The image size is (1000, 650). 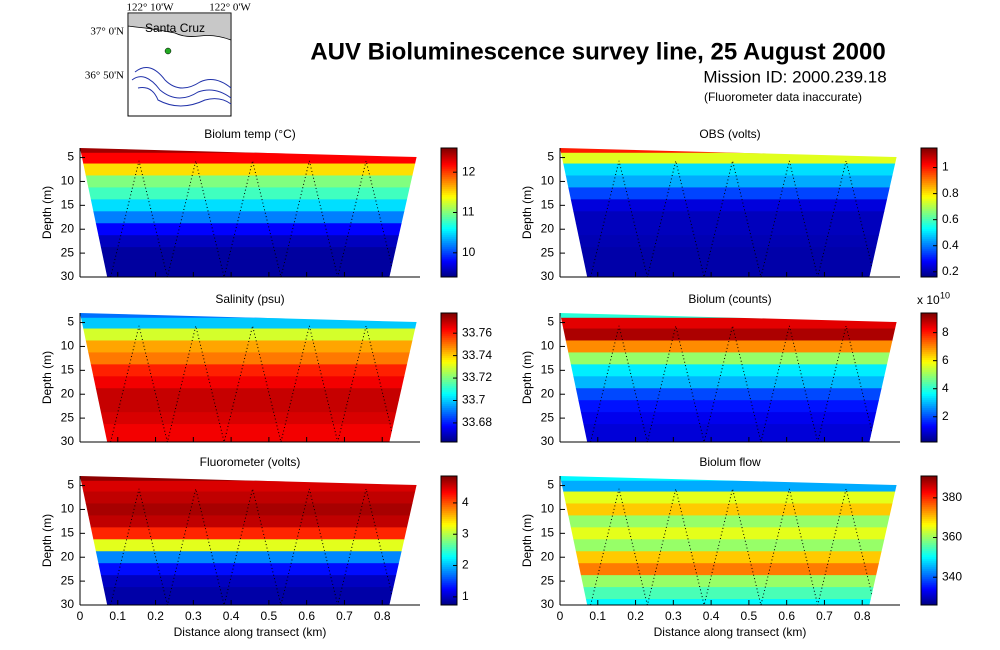 What do you see at coordinates (306, 616) in the screenshot?
I see `x-tick-label: 0.6` at bounding box center [306, 616].